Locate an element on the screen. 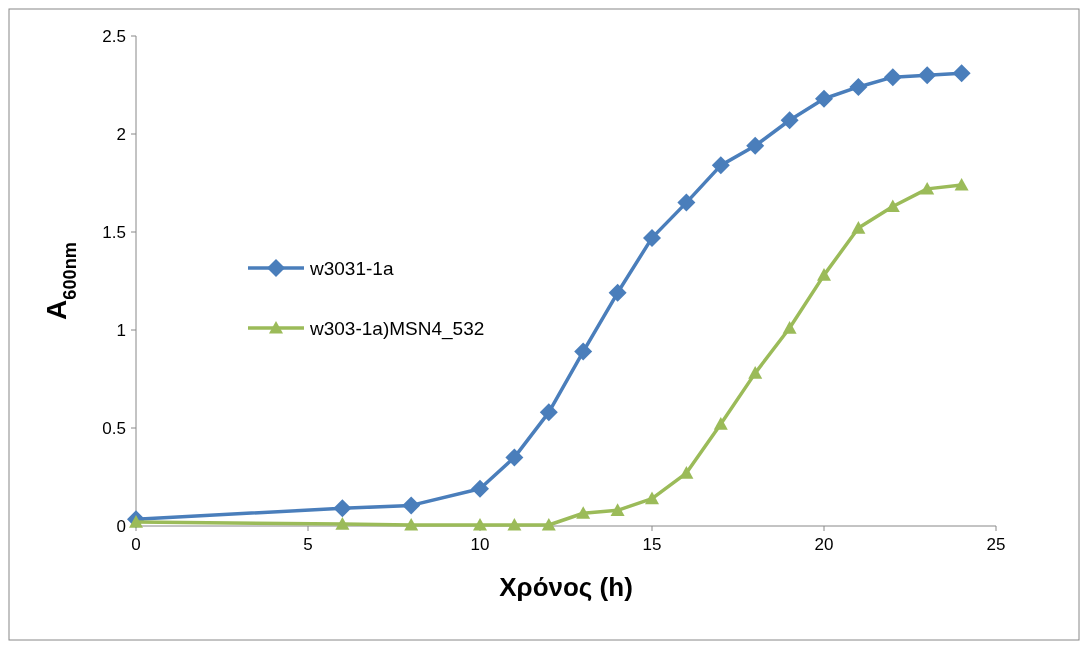  x-tick-label: 0 is located at coordinates (136, 544).